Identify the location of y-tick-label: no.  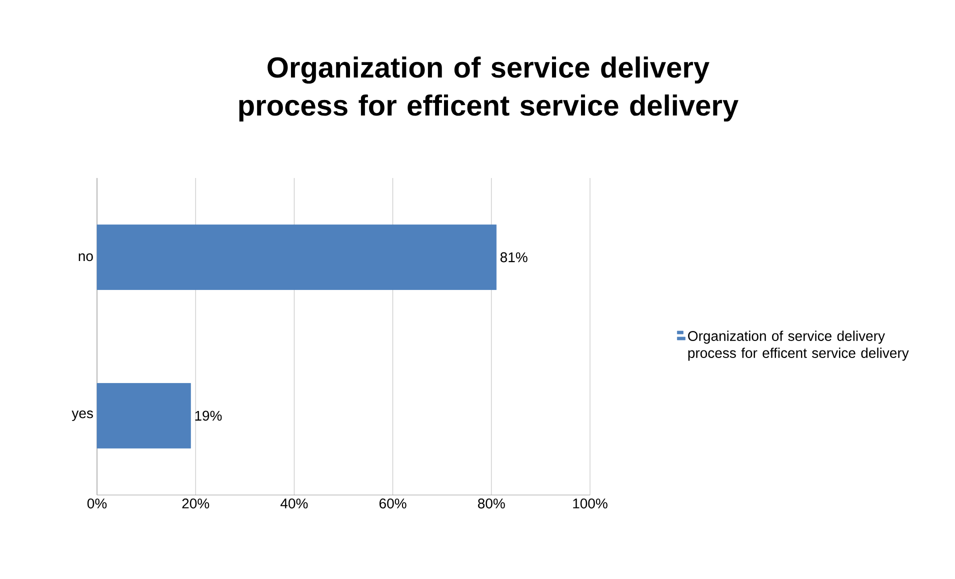
(85, 257).